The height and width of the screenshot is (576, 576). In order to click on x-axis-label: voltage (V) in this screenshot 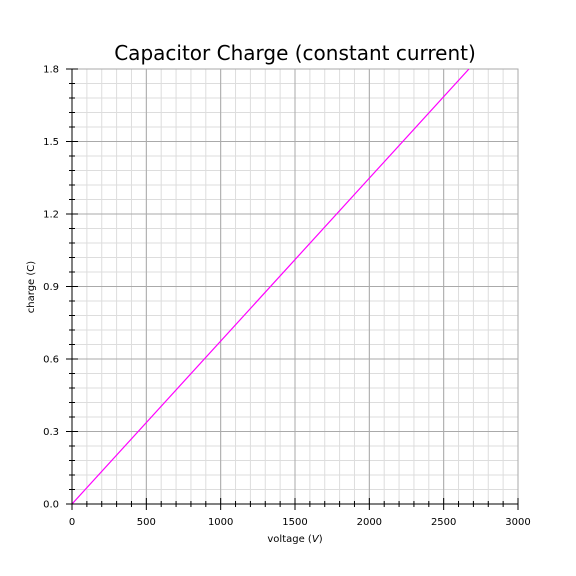, I will do `click(294, 539)`.